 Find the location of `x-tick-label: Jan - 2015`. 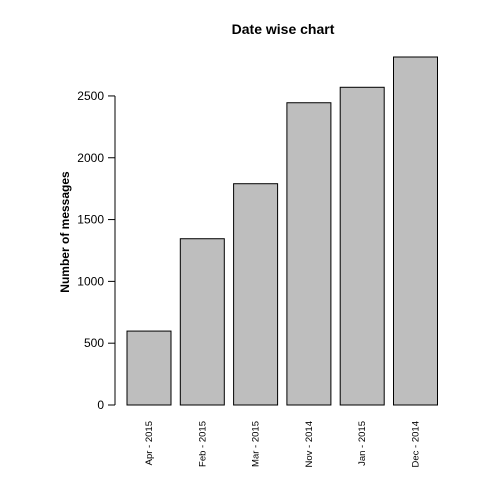

x-tick-label: Jan - 2015 is located at coordinates (362, 443).